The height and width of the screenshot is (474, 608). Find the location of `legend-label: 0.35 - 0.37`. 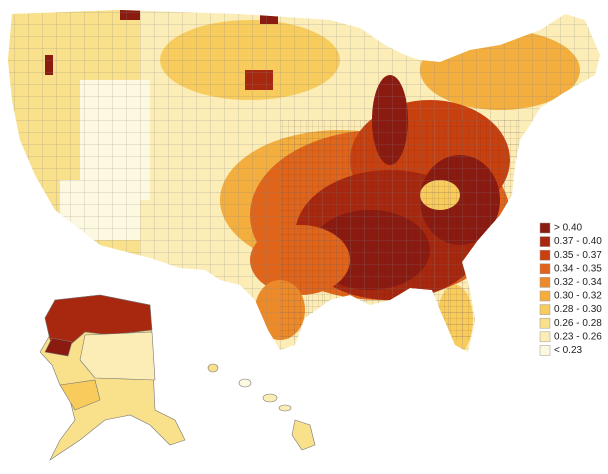

legend-label: 0.35 - 0.37 is located at coordinates (578, 255).